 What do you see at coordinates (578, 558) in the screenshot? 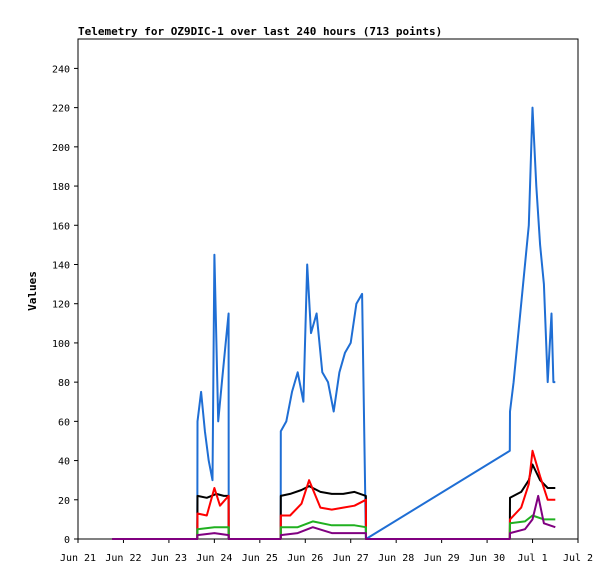
I see `x-tick-label: Jul 2` at bounding box center [578, 558].